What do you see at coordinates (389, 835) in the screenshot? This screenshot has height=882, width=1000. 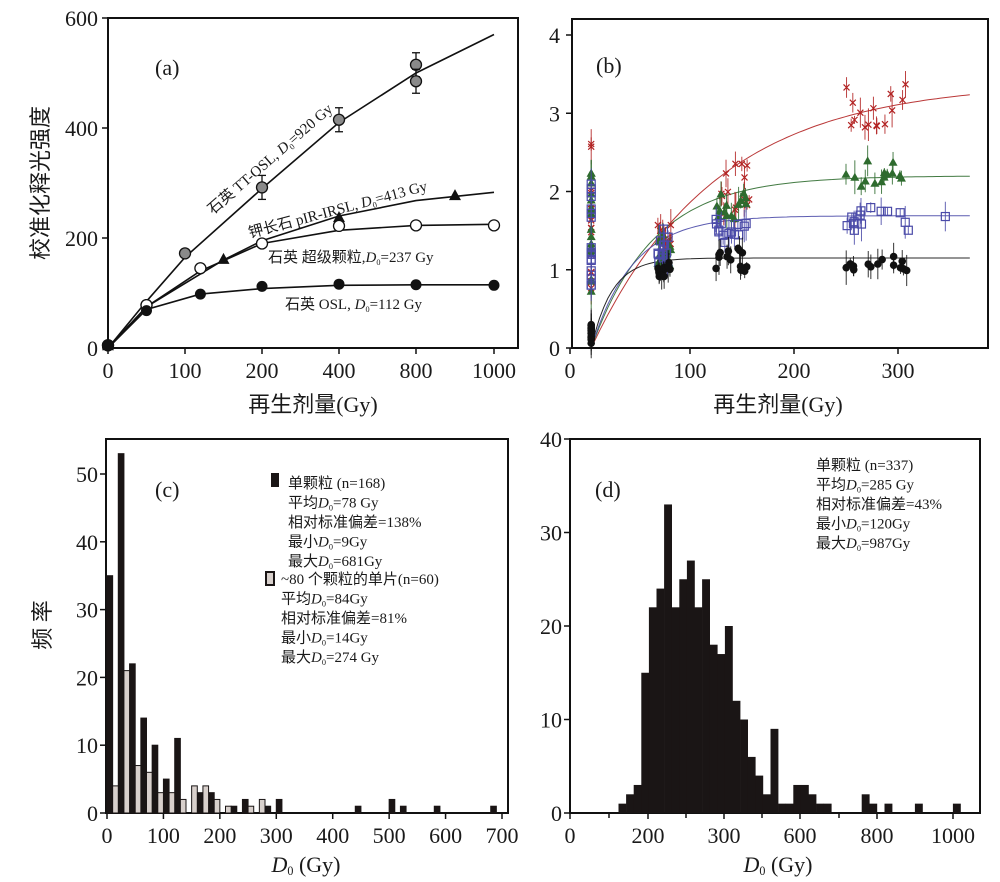 I see `x-tick-label: 500` at bounding box center [389, 835].